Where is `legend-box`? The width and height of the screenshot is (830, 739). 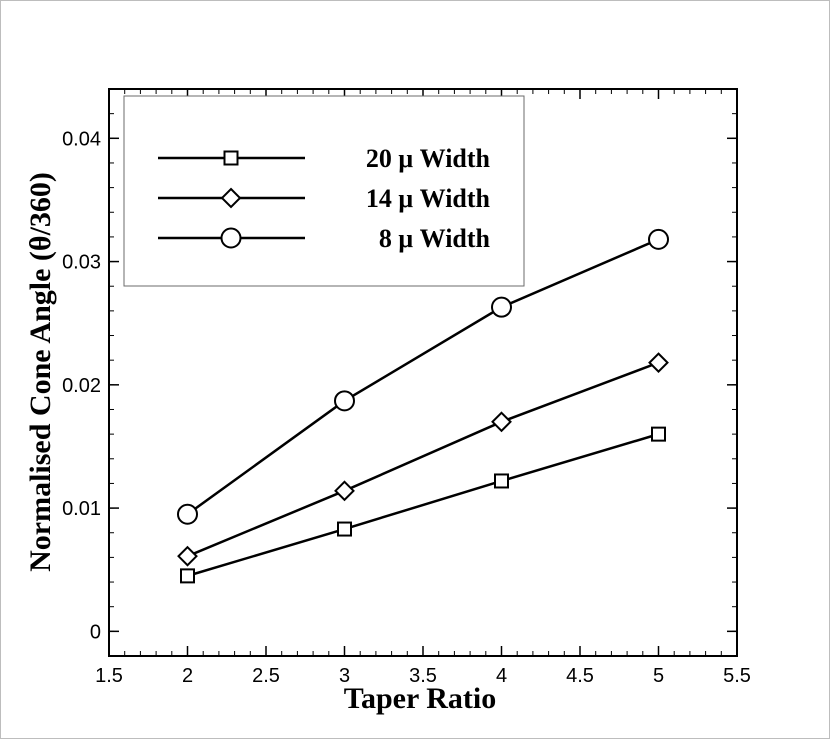
legend-box is located at coordinates (324, 191).